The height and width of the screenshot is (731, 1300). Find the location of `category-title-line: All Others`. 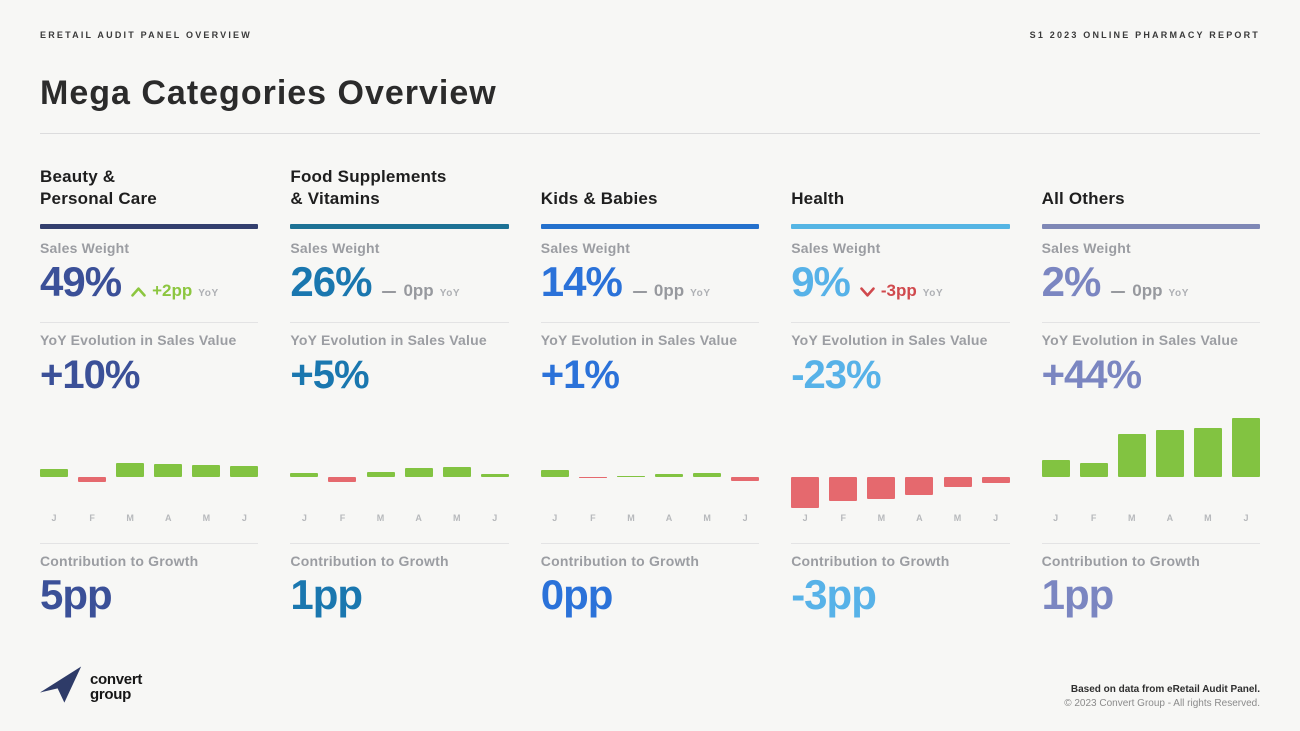

category-title-line: All Others is located at coordinates (1083, 198).